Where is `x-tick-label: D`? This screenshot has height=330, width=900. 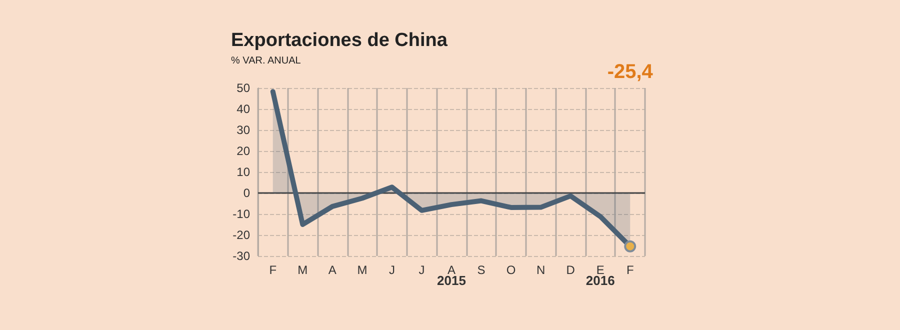 x-tick-label: D is located at coordinates (571, 270).